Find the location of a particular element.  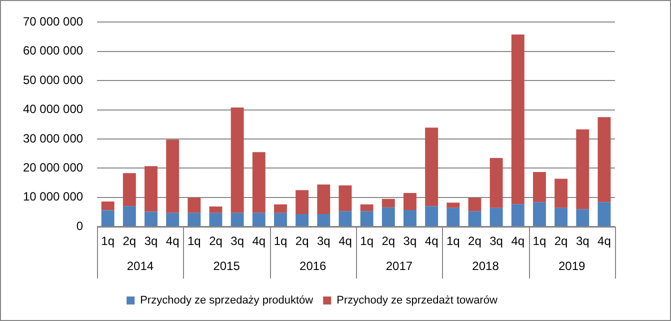

y-tick-label: 30 000 000 is located at coordinates (53, 138).